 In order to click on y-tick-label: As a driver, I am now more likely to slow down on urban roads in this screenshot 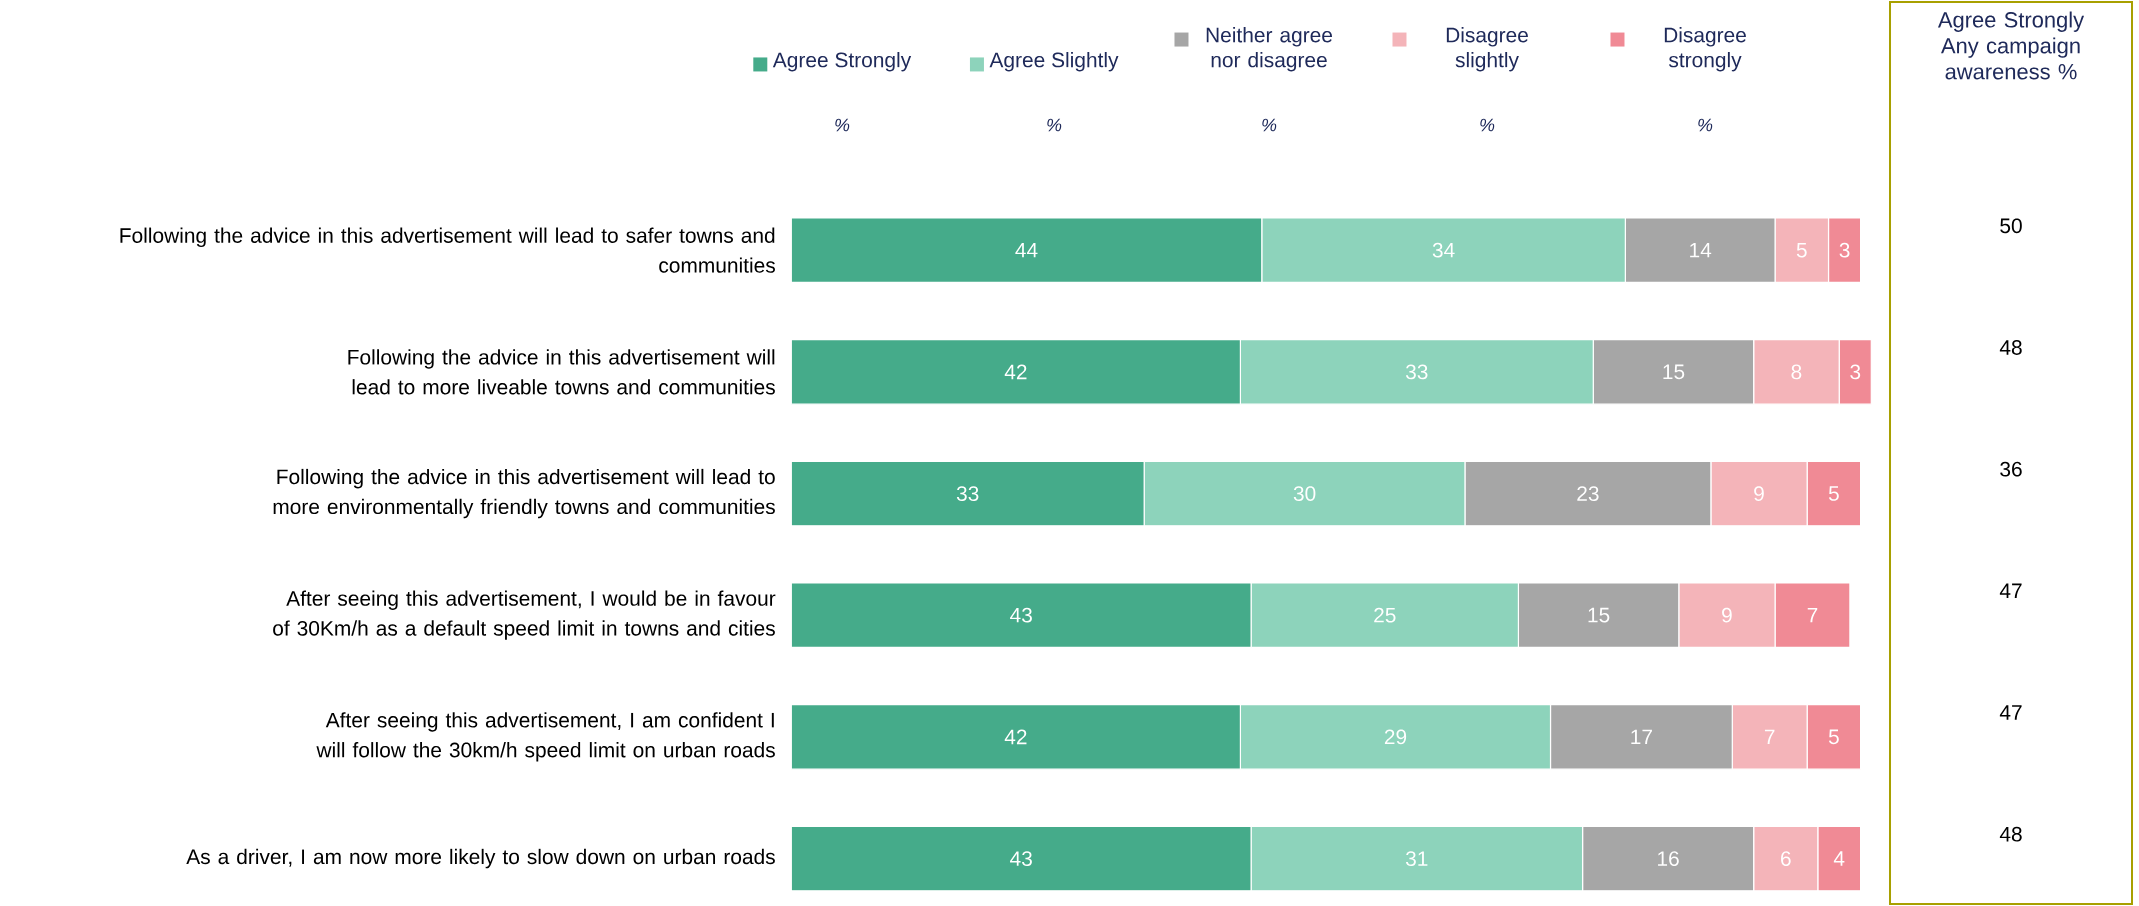, I will do `click(480, 858)`.